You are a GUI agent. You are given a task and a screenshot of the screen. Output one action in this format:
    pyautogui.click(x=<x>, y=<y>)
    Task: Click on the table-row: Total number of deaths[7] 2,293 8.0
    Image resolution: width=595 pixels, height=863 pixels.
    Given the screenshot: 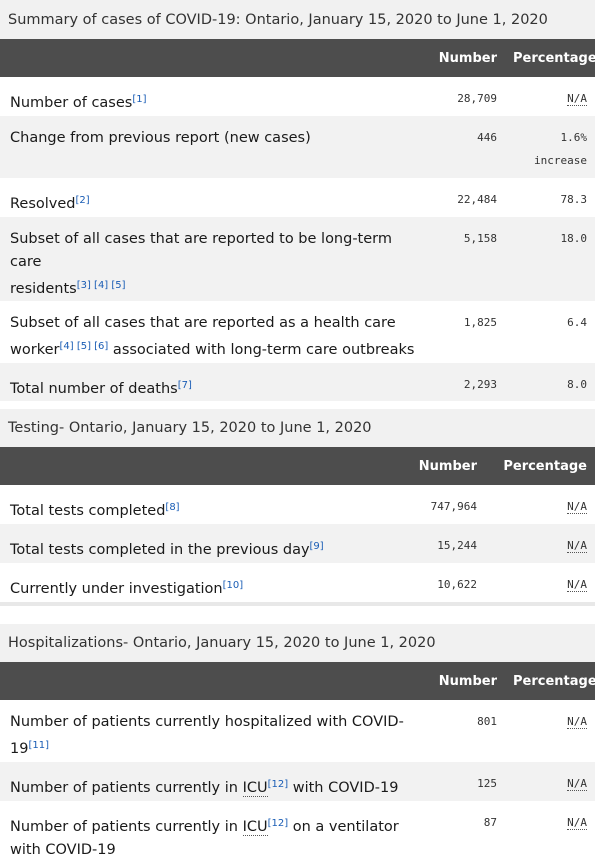 What is the action you would take?
    pyautogui.click(x=297, y=382)
    